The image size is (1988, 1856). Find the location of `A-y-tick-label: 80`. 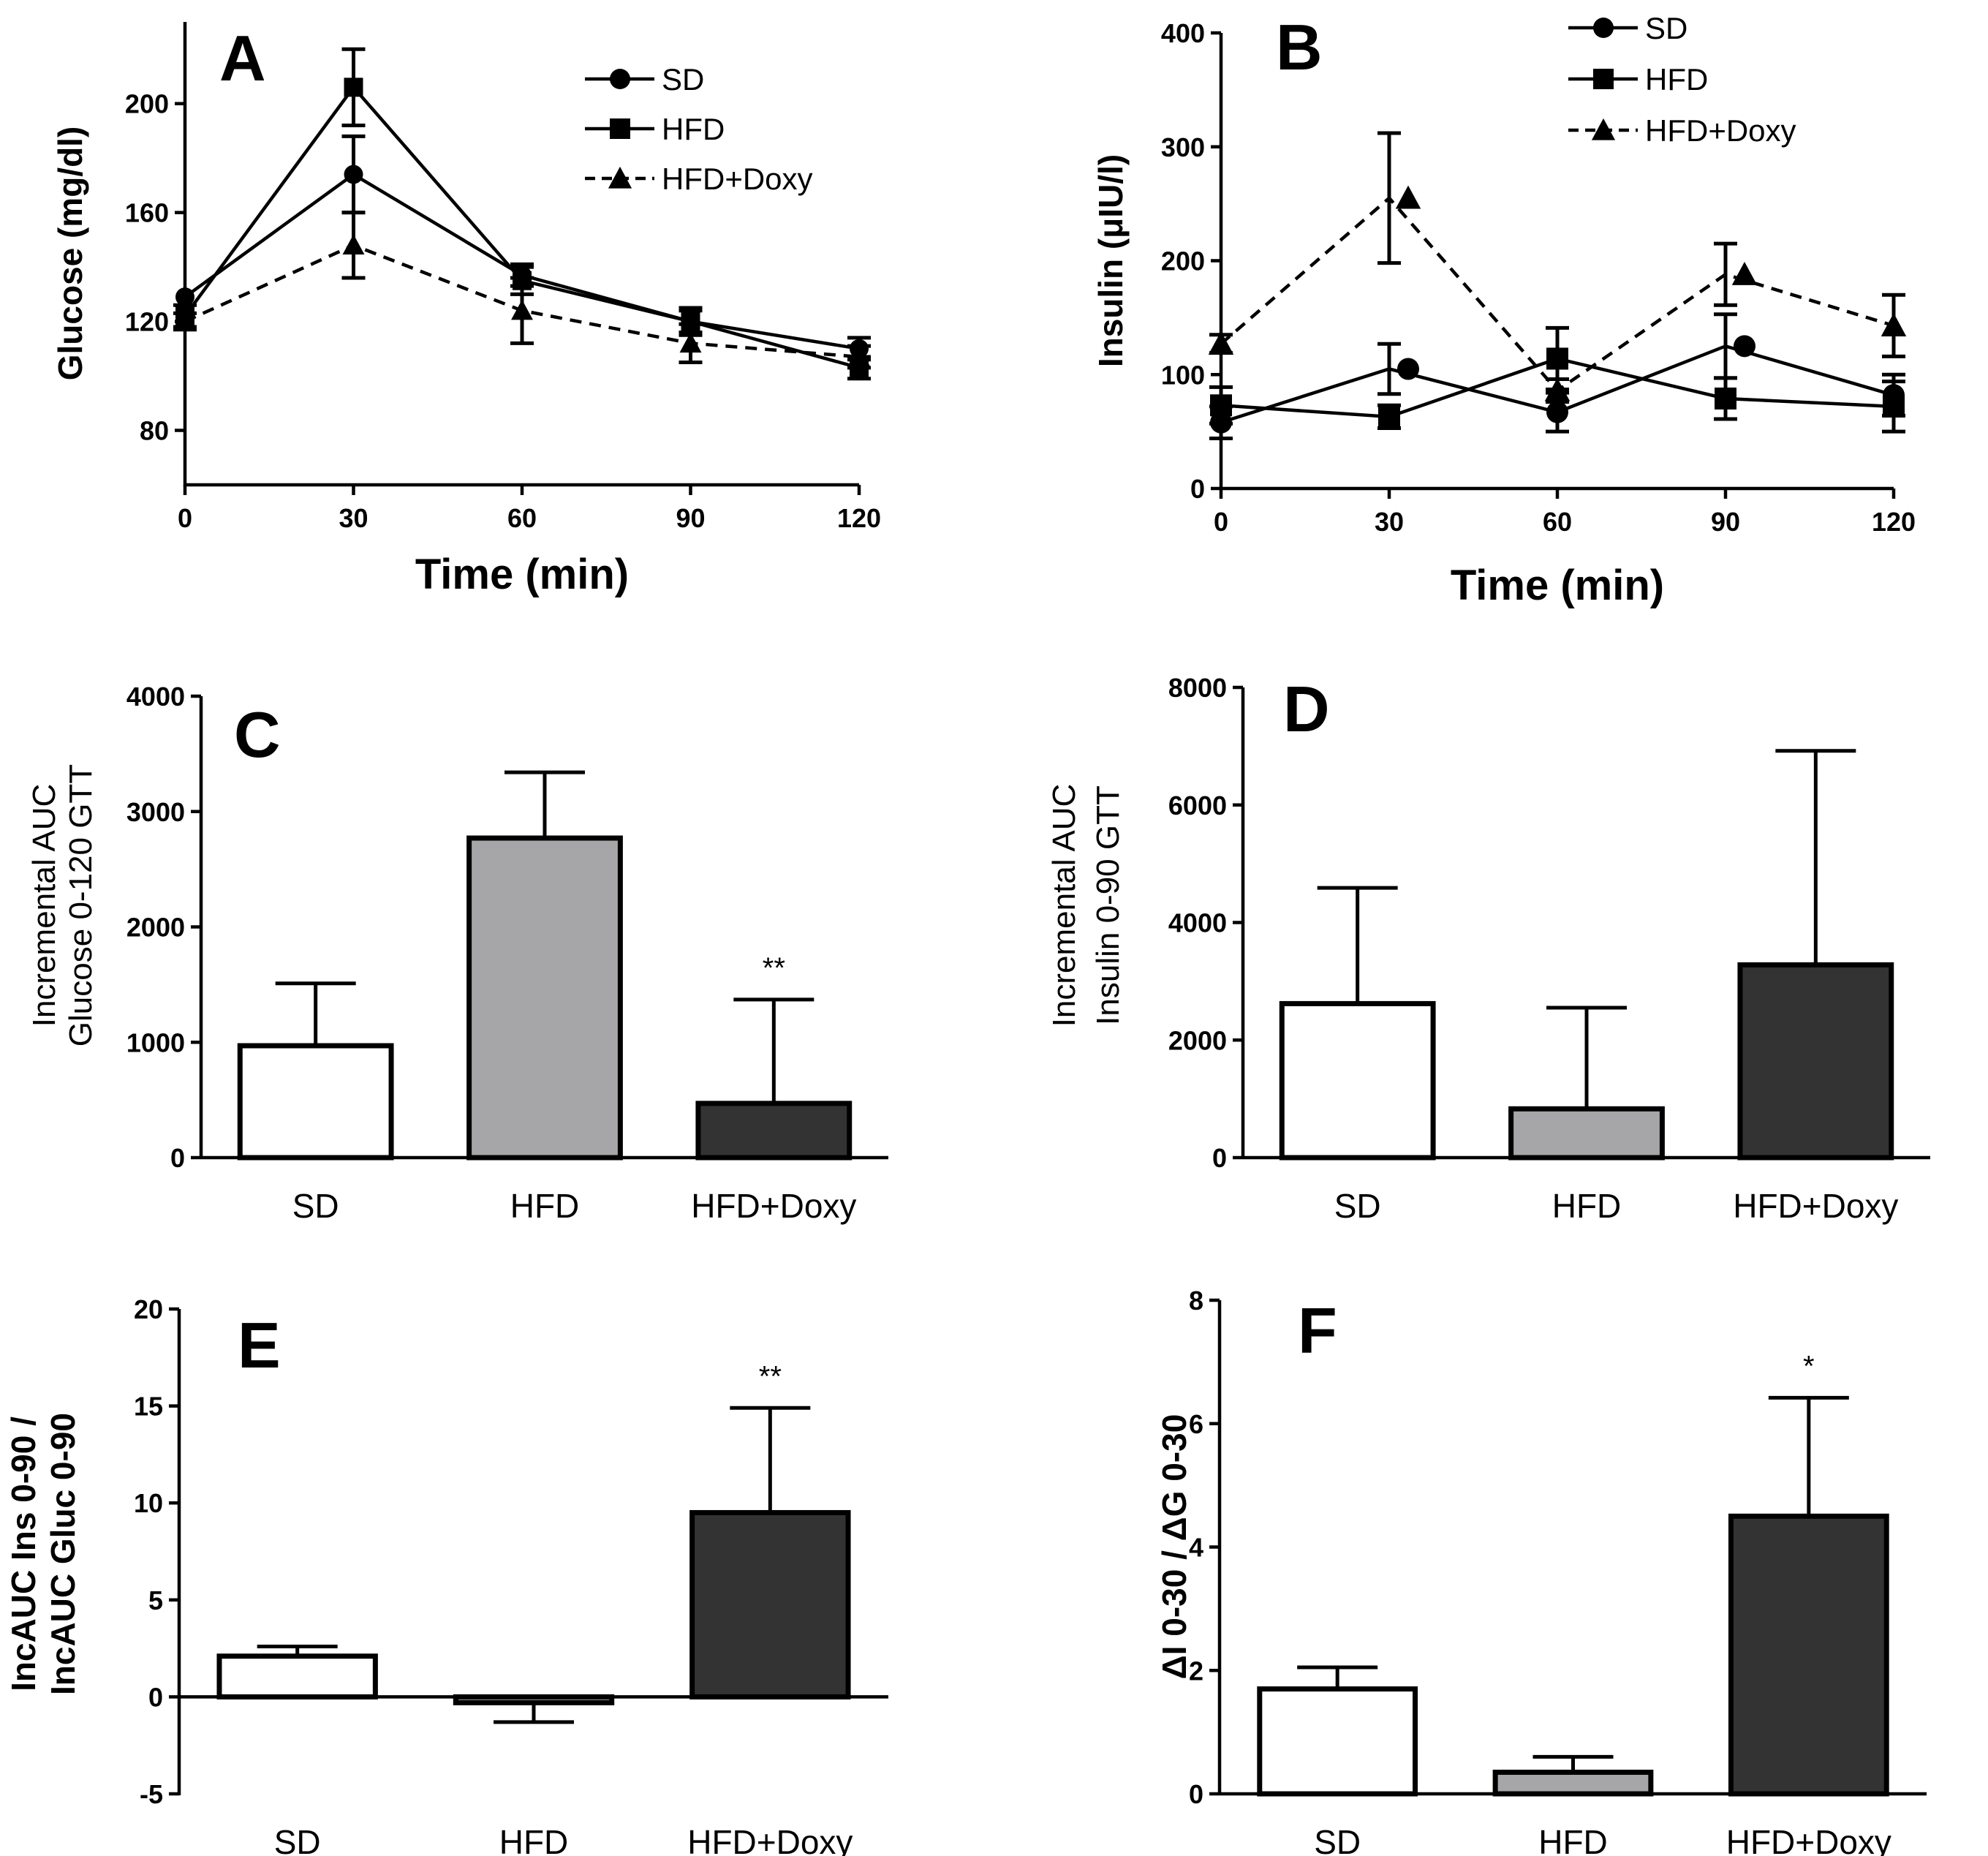

A-y-tick-label: 80 is located at coordinates (154, 431).